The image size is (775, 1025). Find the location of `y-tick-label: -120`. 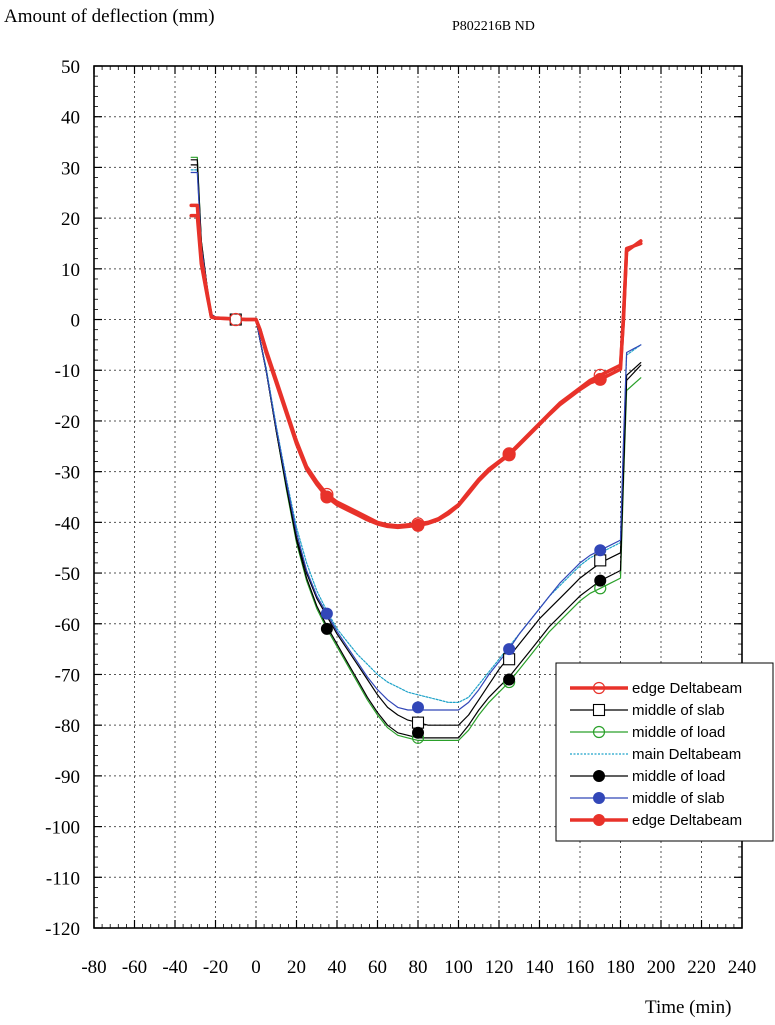

y-tick-label: -120 is located at coordinates (62, 929).